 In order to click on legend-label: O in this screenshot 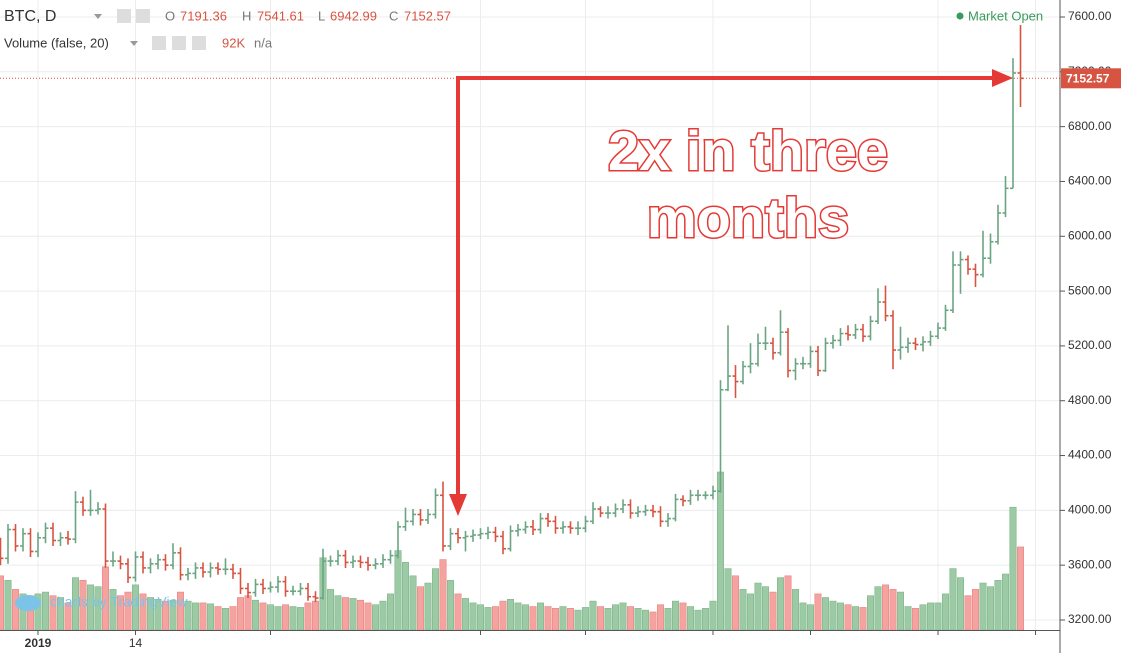, I will do `click(170, 15)`.